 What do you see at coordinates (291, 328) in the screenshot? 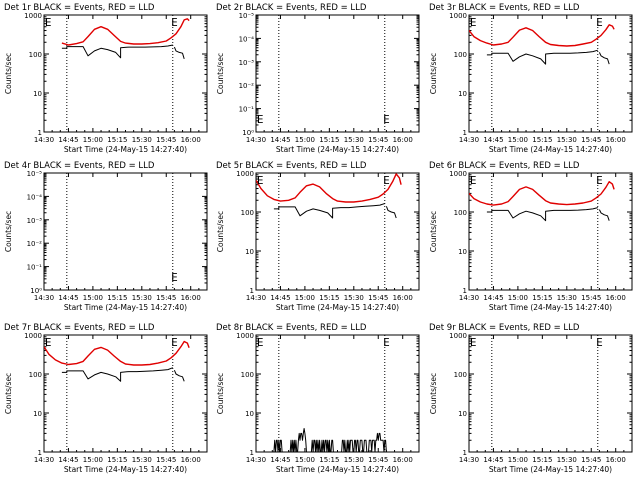
I see `panel-title: Det 8r BLACK = Events, RED = LLD` at bounding box center [291, 328].